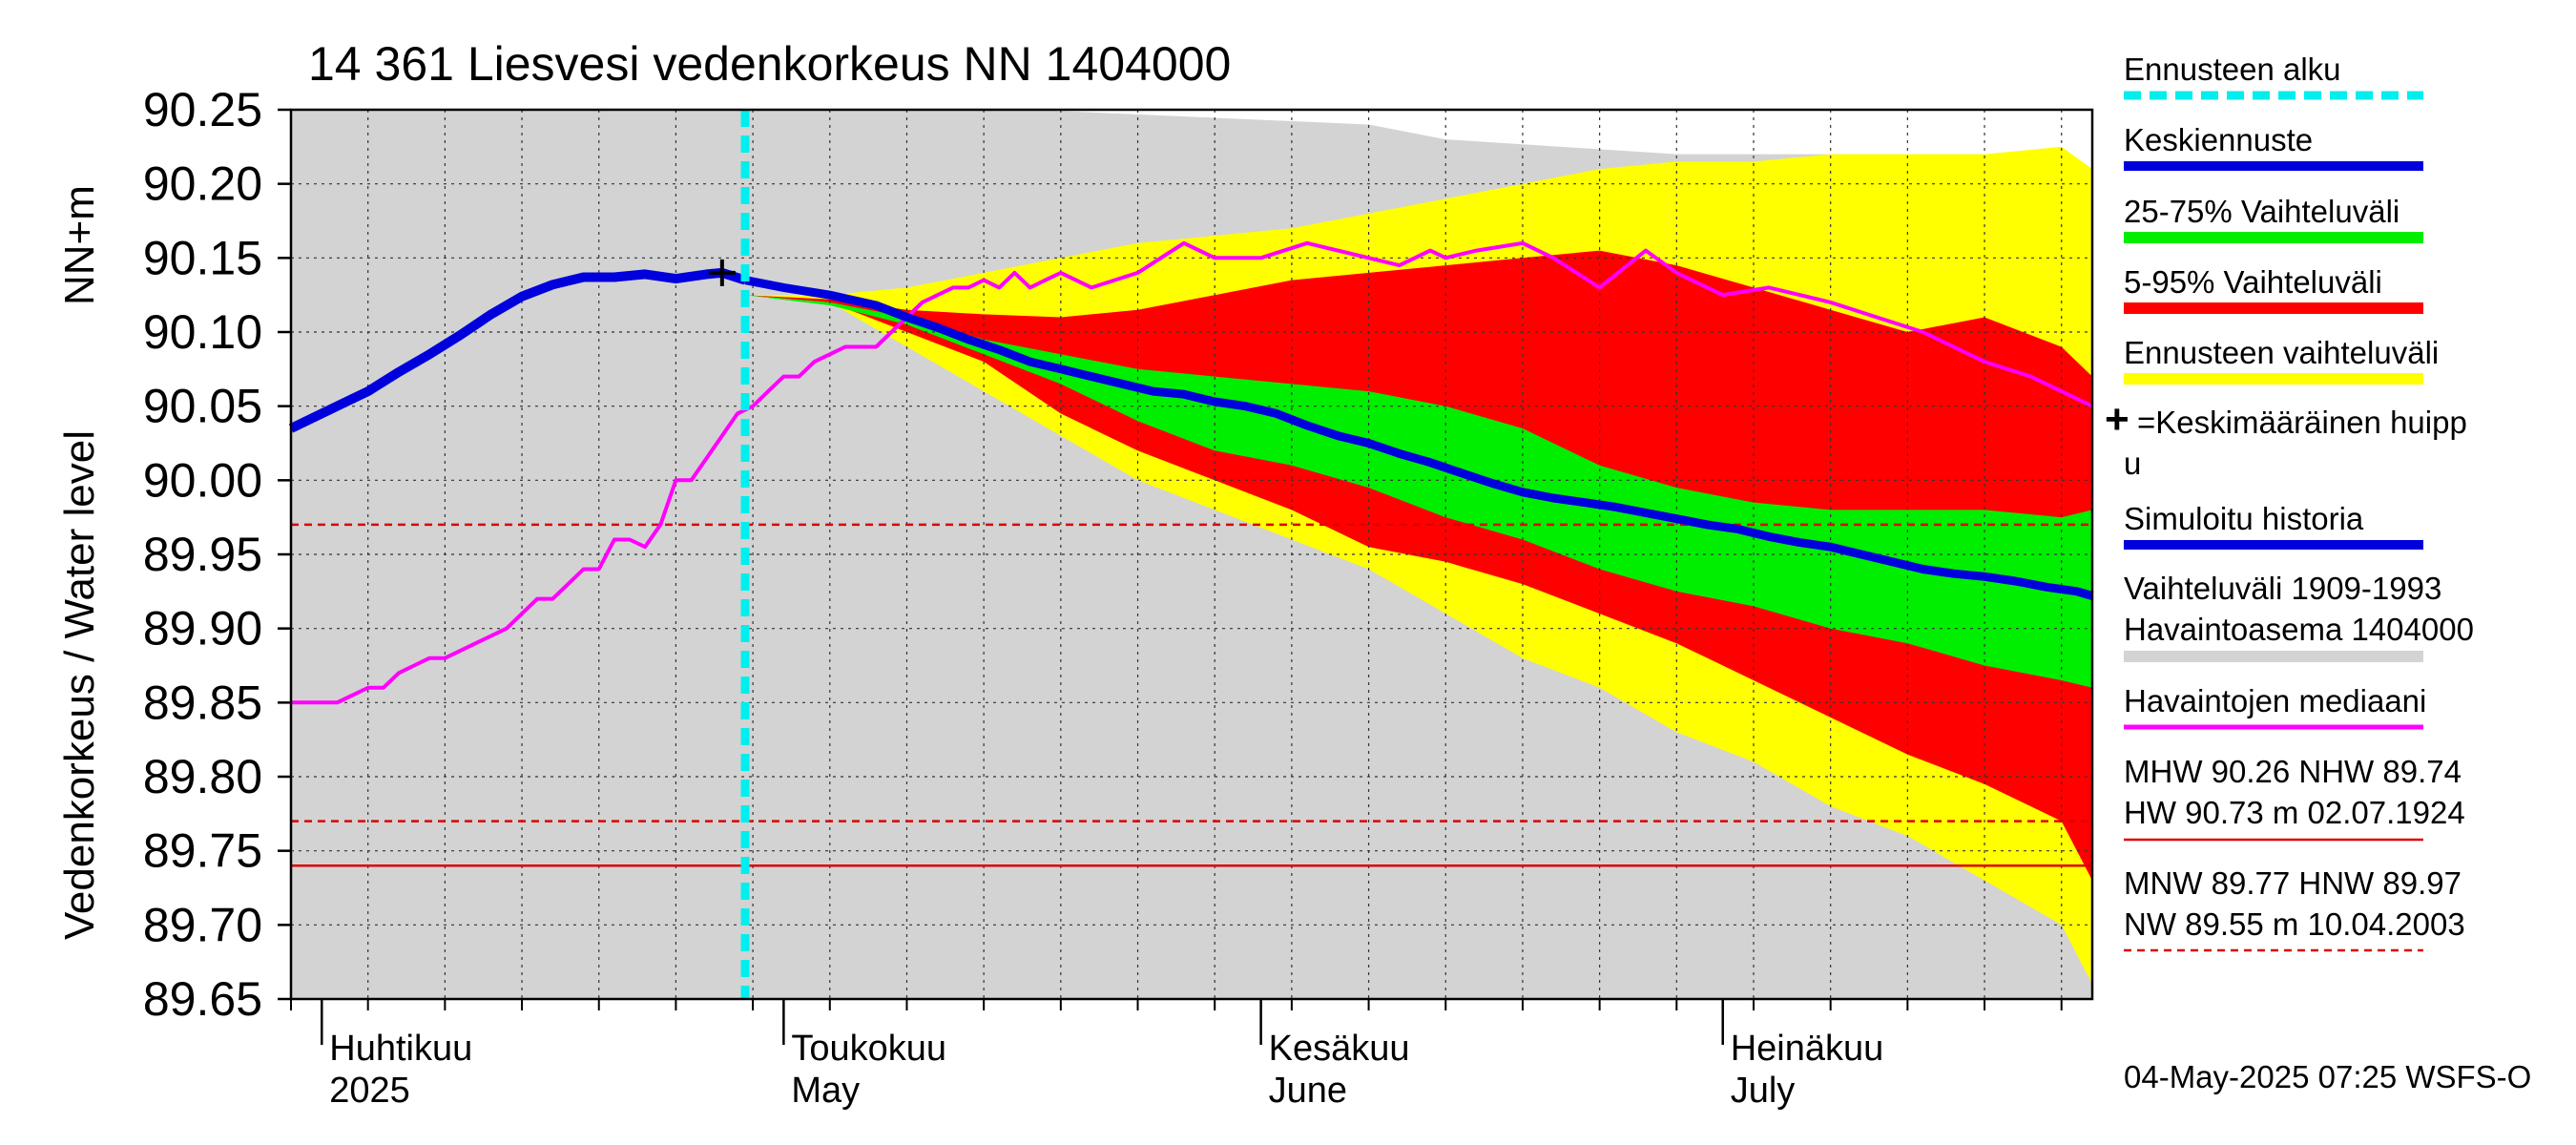  What do you see at coordinates (2261, 212) in the screenshot?
I see `legend-25-75-label: 25-75% Vaihteluväli` at bounding box center [2261, 212].